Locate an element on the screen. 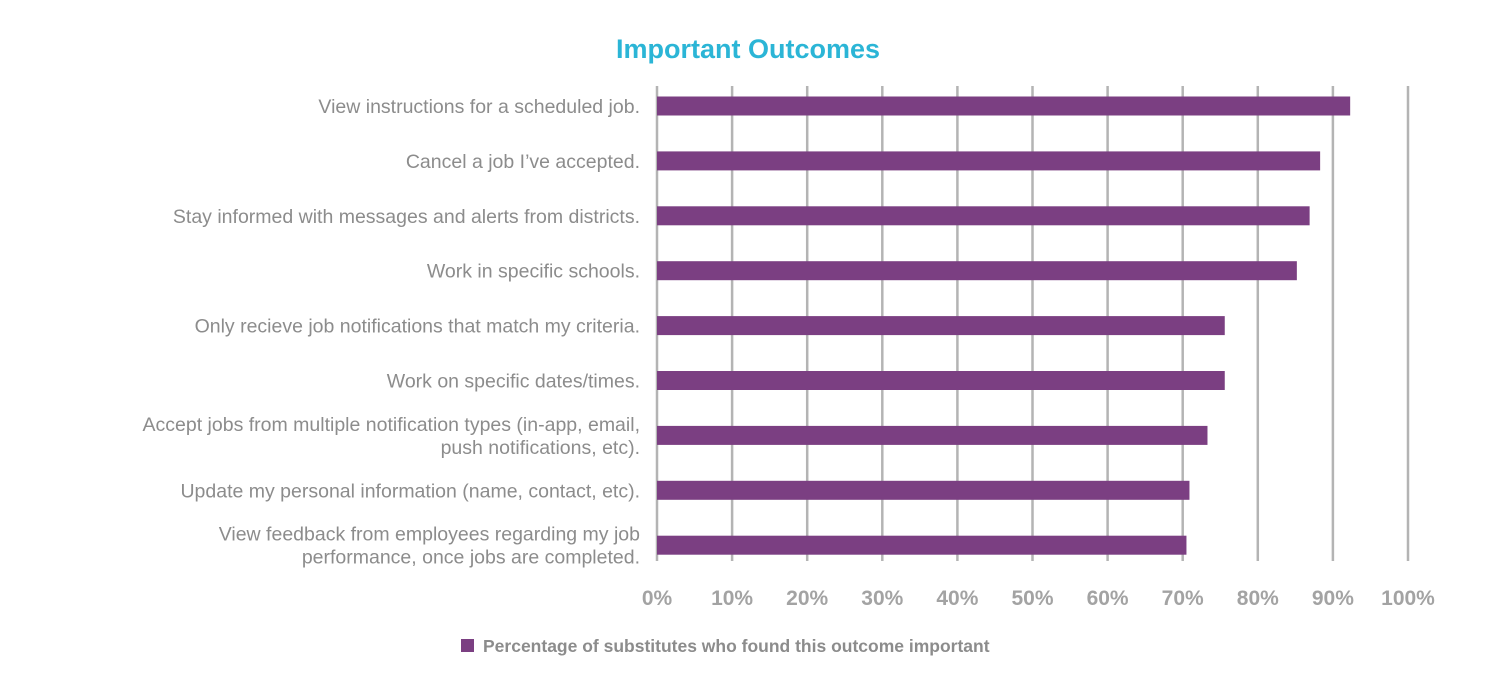 This screenshot has width=1500, height=689. category-label: Cancel a job I’ve accepted. is located at coordinates (523, 162).